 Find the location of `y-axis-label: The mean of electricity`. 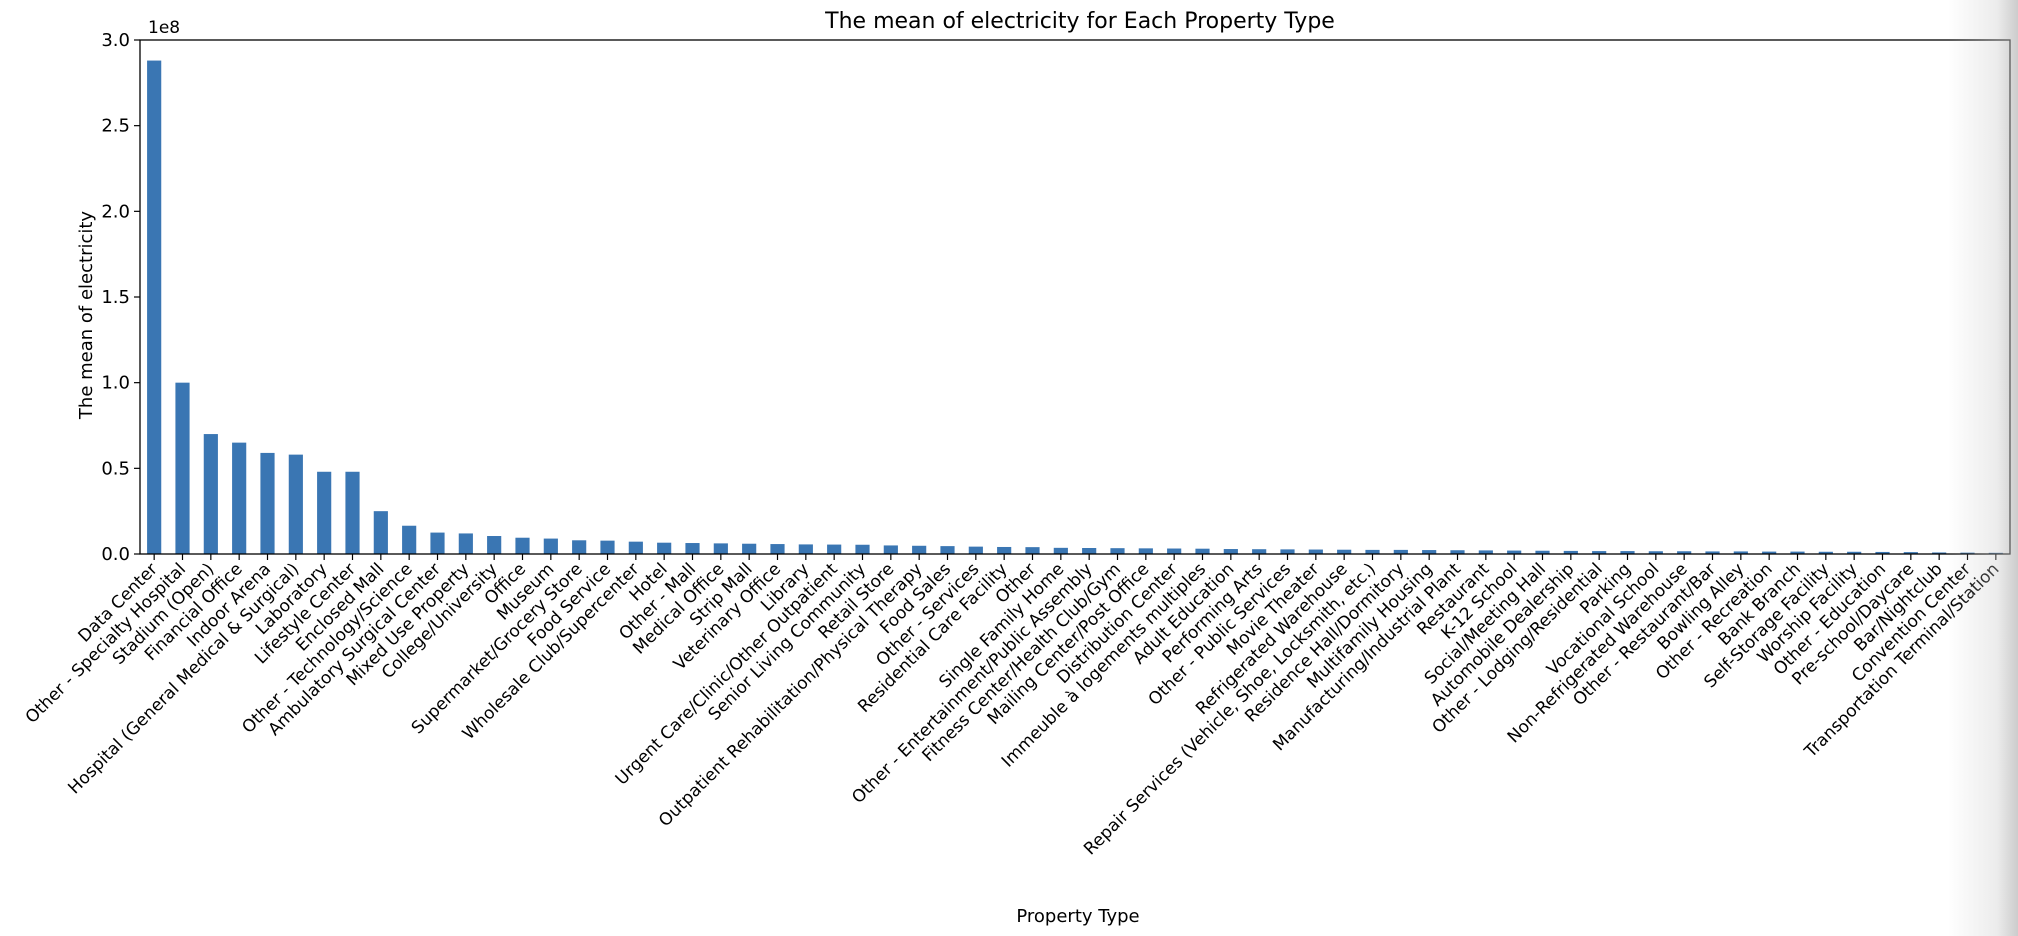

y-axis-label: The mean of electricity is located at coordinates (86, 315).